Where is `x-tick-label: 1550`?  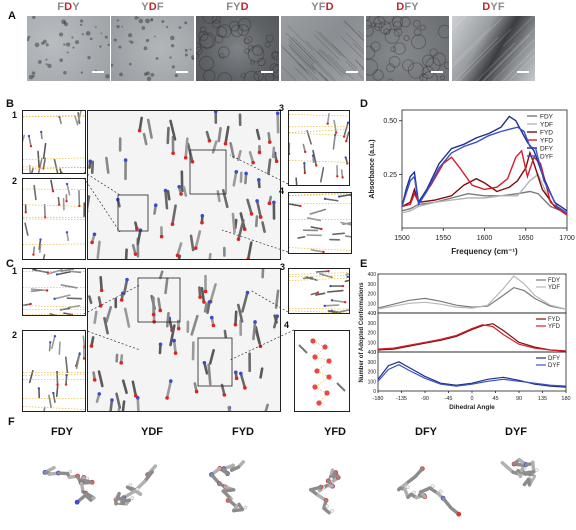 x-tick-label: 1550 is located at coordinates (443, 238).